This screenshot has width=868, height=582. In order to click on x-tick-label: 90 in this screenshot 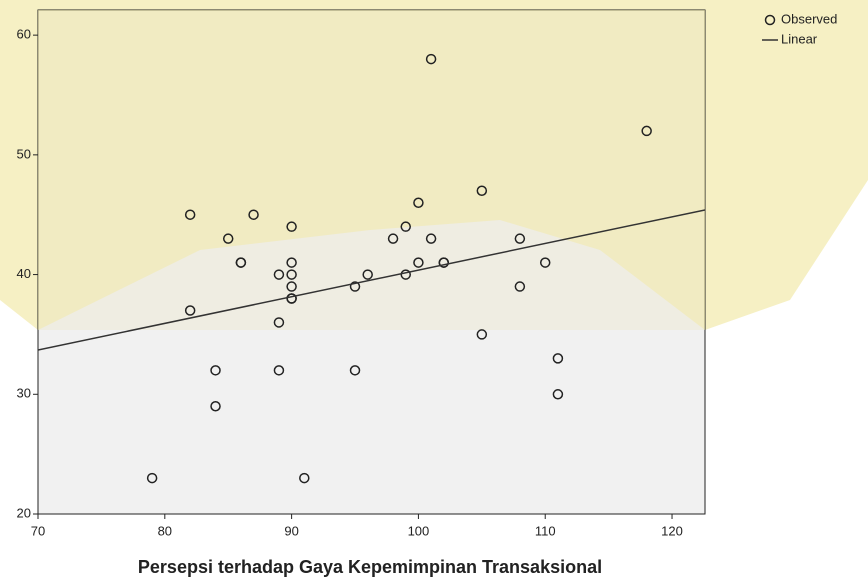, I will do `click(291, 530)`.